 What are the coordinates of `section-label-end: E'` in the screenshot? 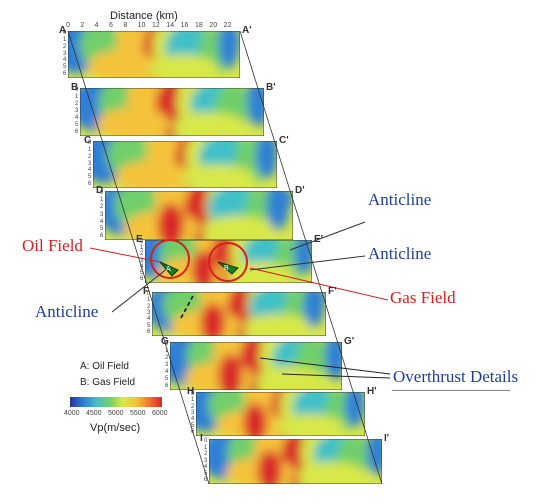 It's located at (319, 239).